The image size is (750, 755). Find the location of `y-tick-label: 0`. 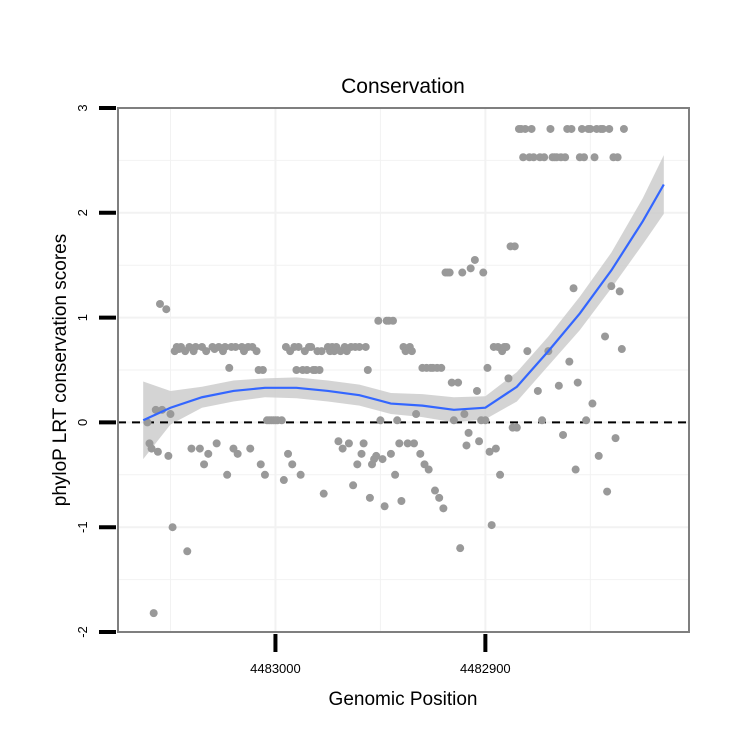

y-tick-label: 0 is located at coordinates (82, 422).